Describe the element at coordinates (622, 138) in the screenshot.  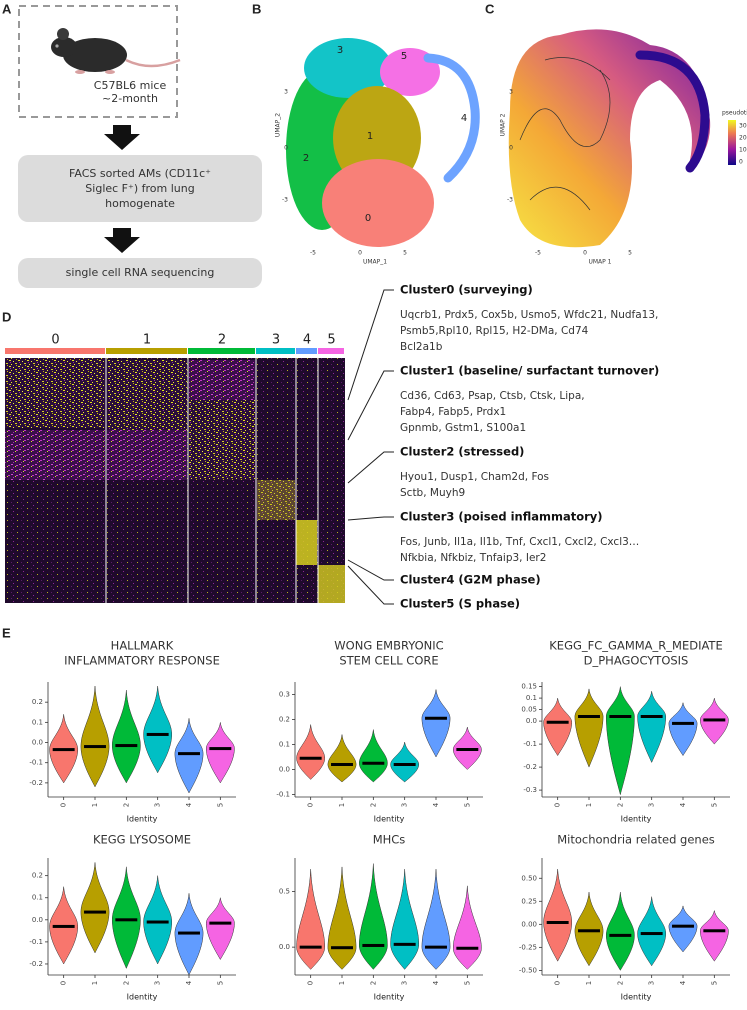
I see `pseudotime-umap` at that location.